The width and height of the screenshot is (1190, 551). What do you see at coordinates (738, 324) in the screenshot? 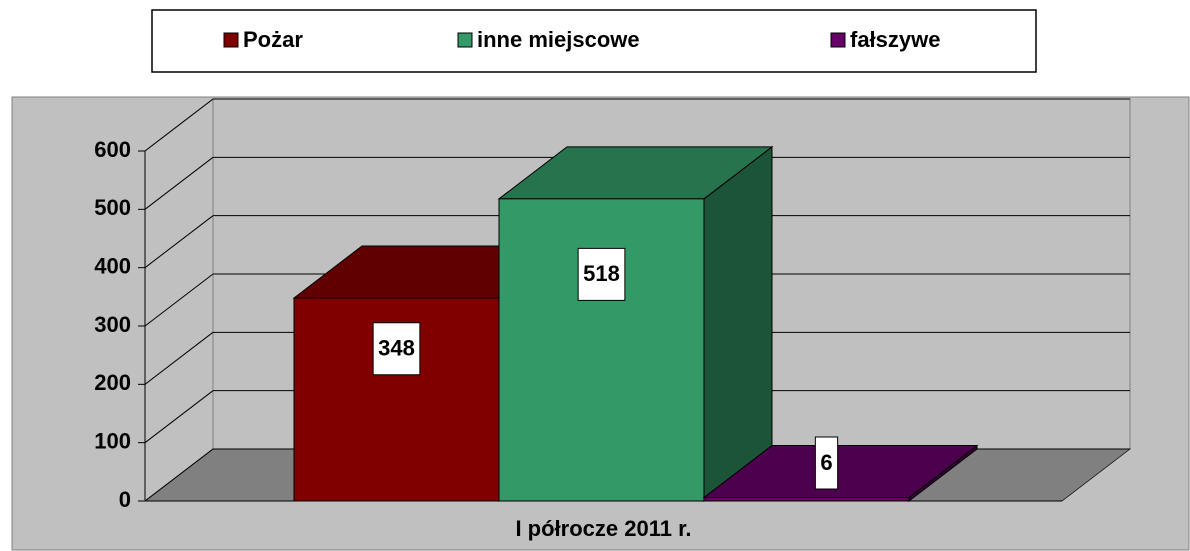
I see `bar-side` at bounding box center [738, 324].